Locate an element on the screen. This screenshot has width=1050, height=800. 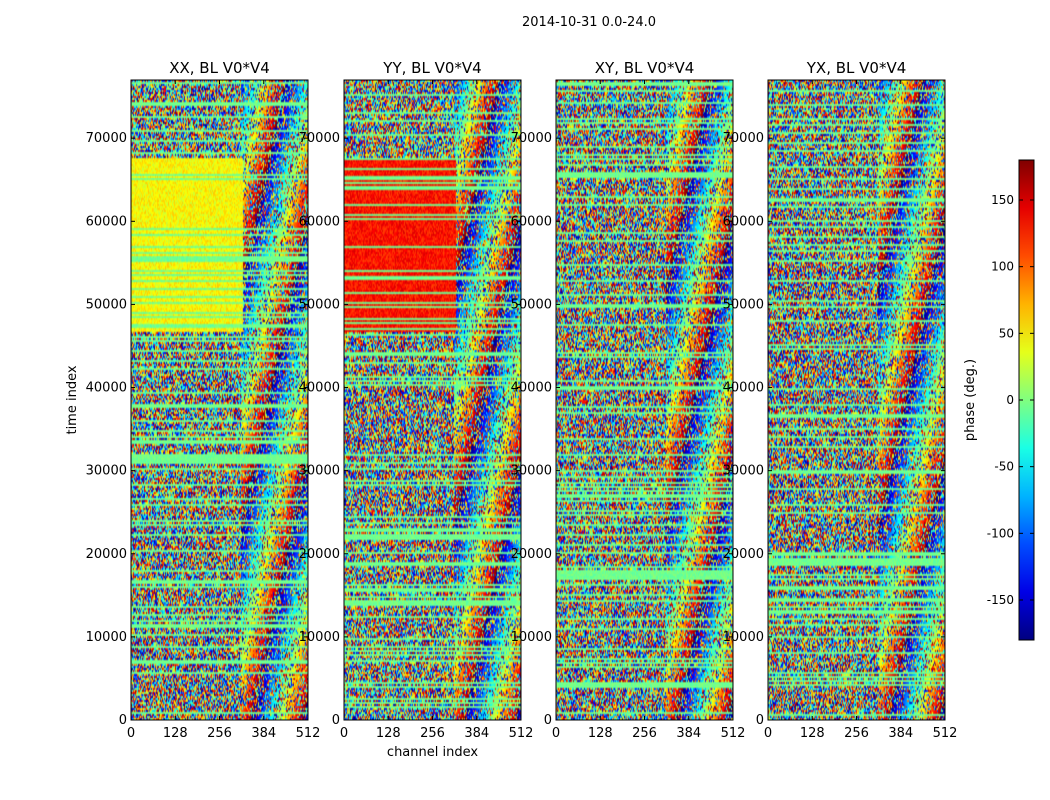
colorbar-tick-label: 50 is located at coordinates (1006, 333).